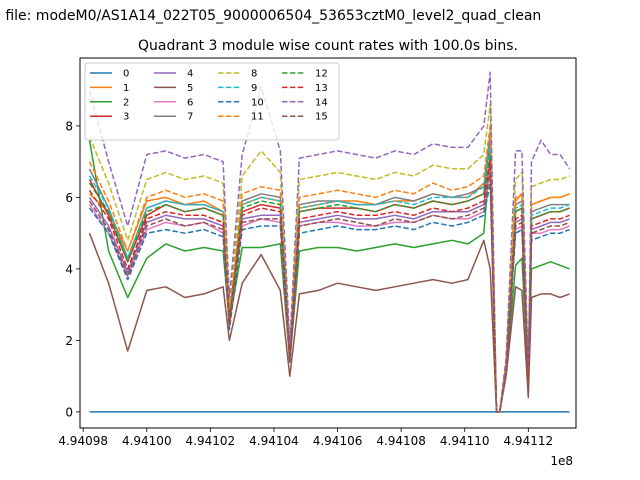 The image size is (640, 480). Describe the element at coordinates (274, 441) in the screenshot. I see `x-tick-label: 4.94104` at that location.